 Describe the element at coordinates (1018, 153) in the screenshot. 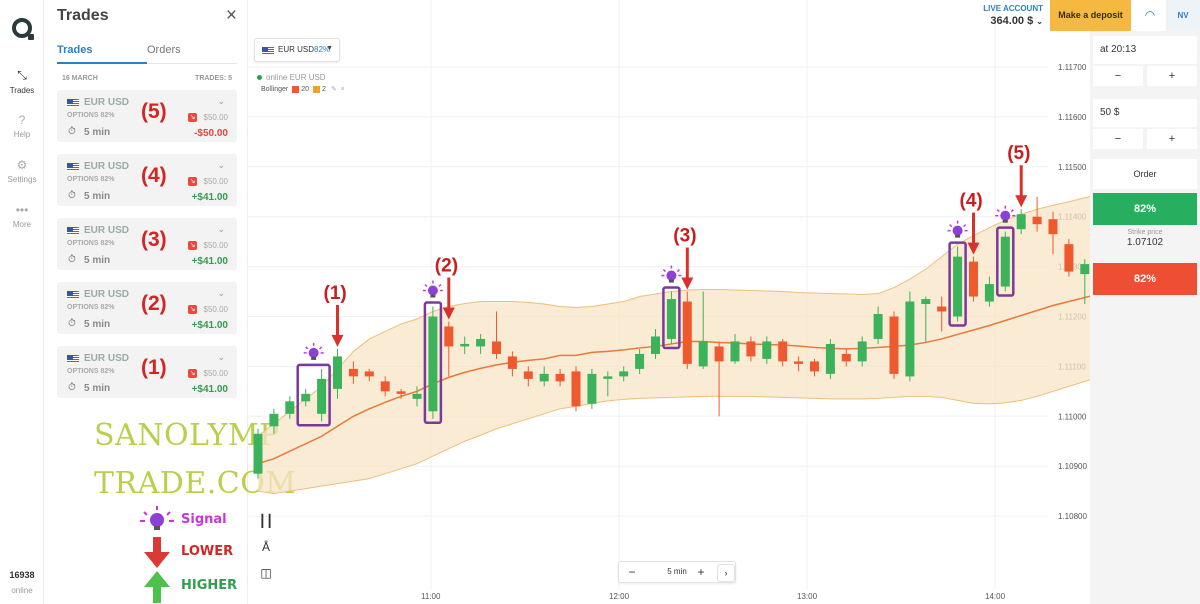

I see `signal-number-label: (5)` at that location.